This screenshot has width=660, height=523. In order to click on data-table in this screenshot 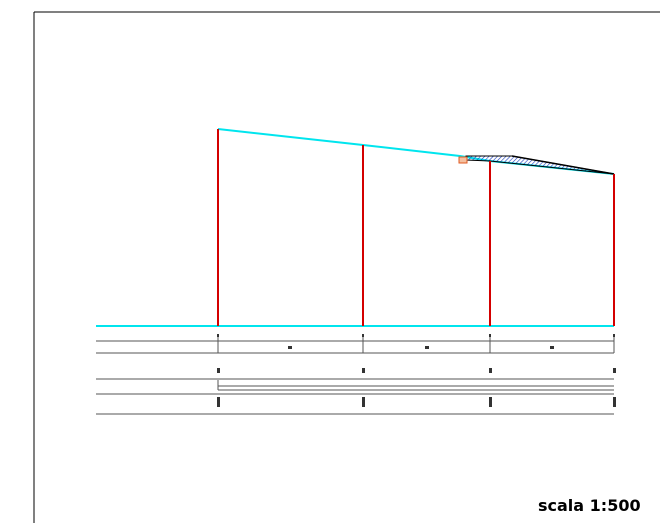, I will do `click(355, 376)`.